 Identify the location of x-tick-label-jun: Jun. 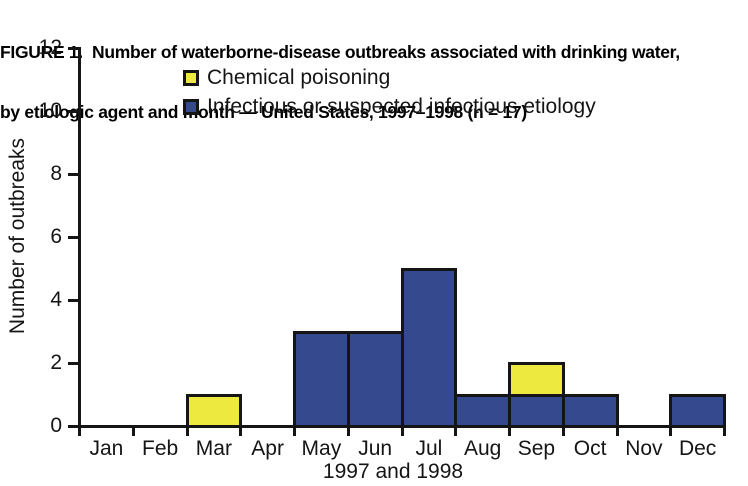
(375, 448).